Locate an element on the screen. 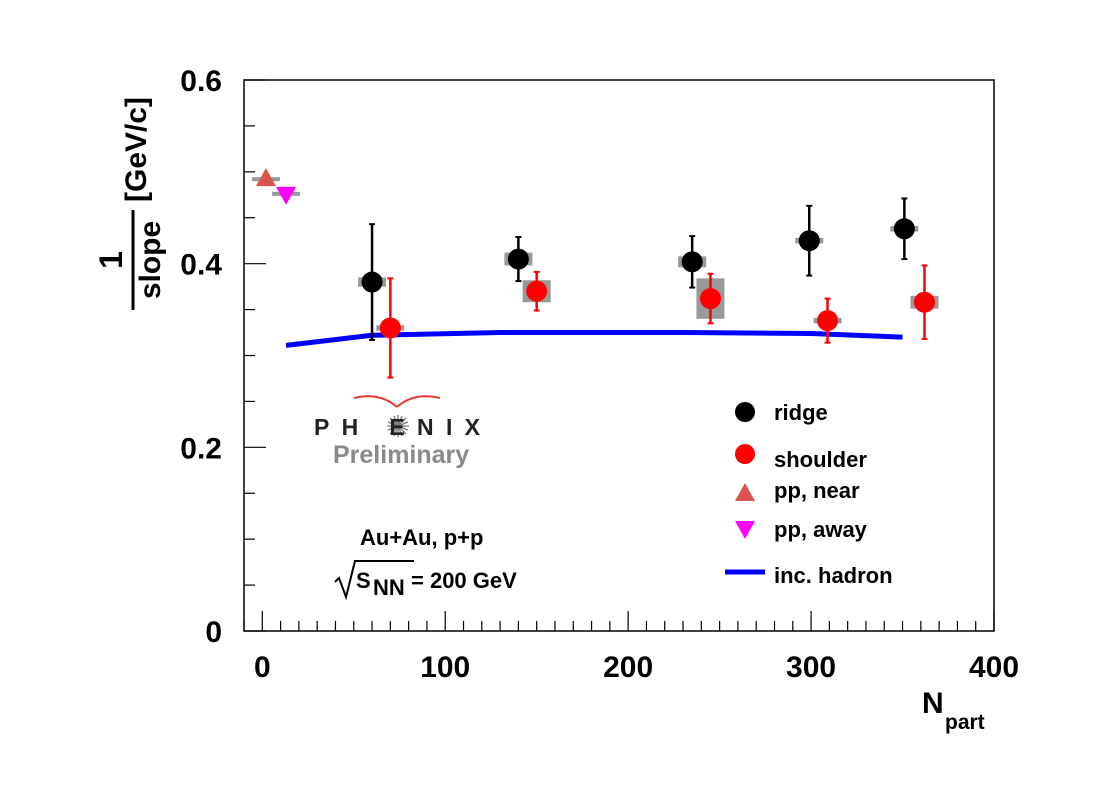 The width and height of the screenshot is (1106, 789). y-axis-denominator: slope is located at coordinates (150, 260).